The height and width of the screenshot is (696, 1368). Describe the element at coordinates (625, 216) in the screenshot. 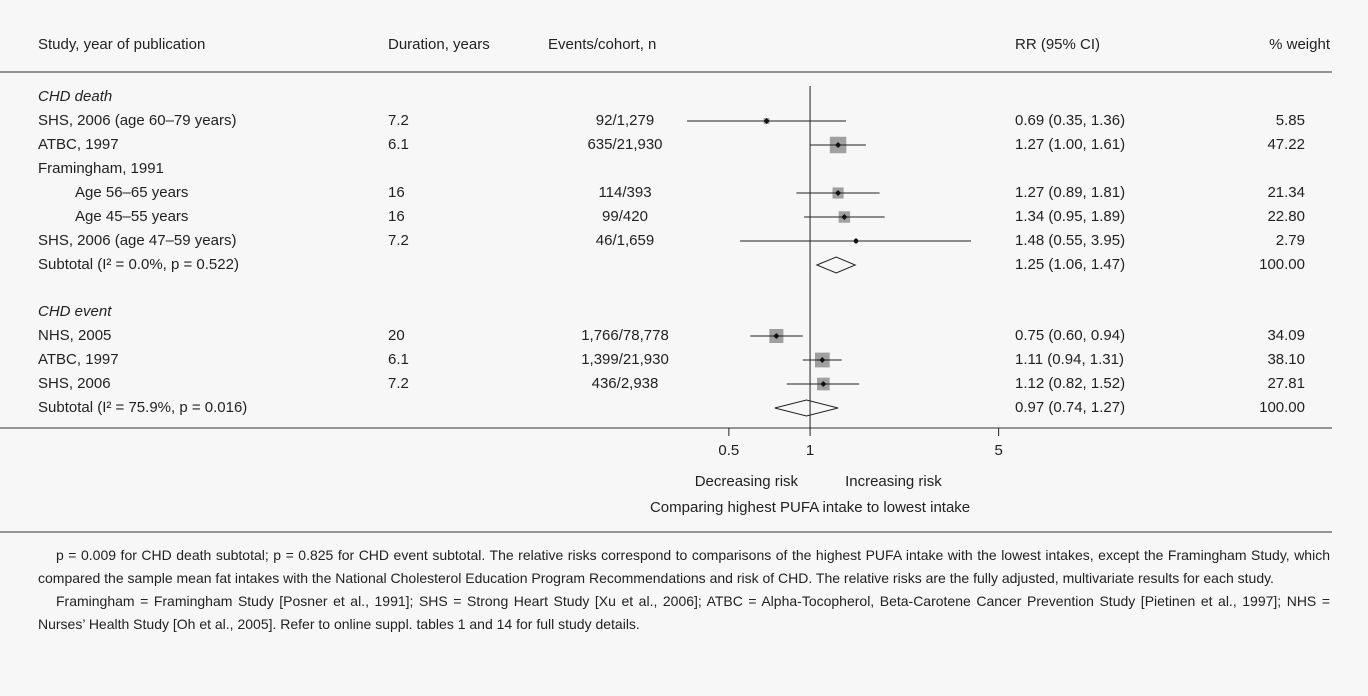

I see `events: 99/420` at that location.